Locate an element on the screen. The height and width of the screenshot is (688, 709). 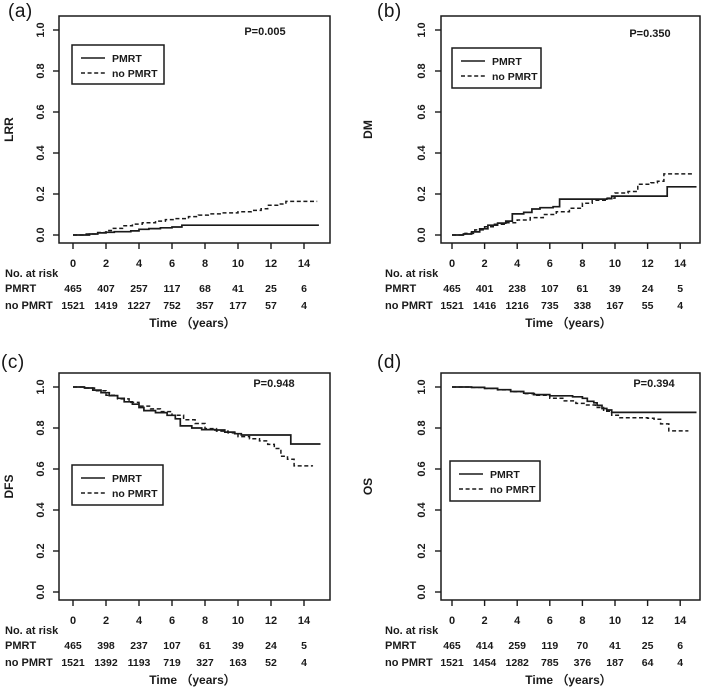
panel-c-risk-count-no-pmrt-t2: 1392 is located at coordinates (106, 663).